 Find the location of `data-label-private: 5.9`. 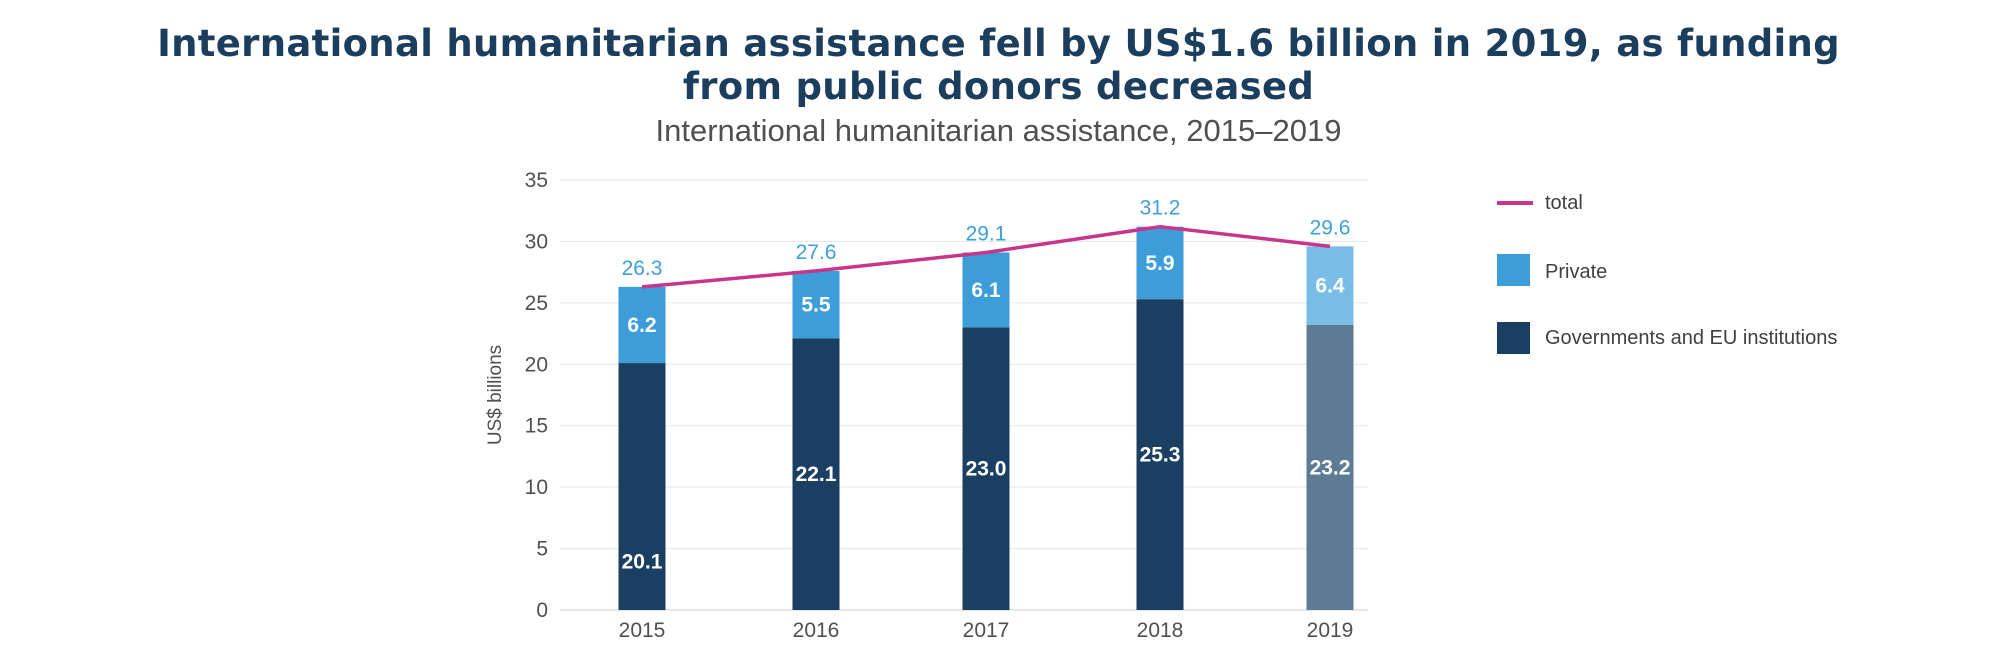

data-label-private: 5.9 is located at coordinates (1159, 263).